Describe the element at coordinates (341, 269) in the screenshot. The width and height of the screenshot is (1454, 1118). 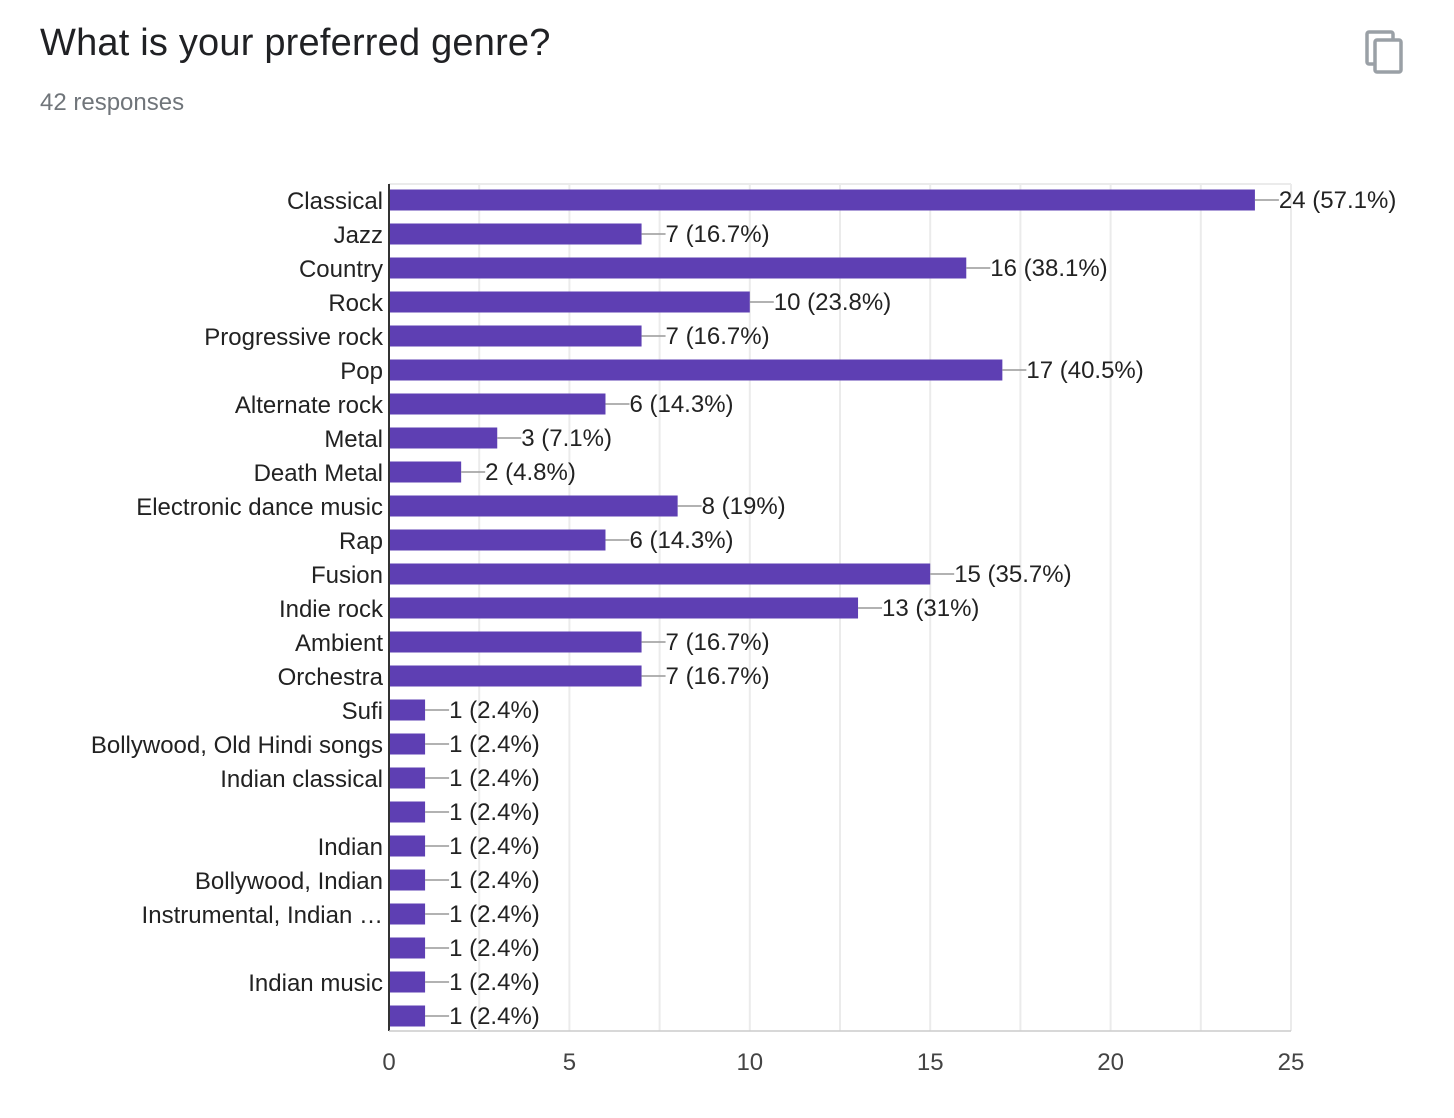
I see `category-label: Country` at that location.